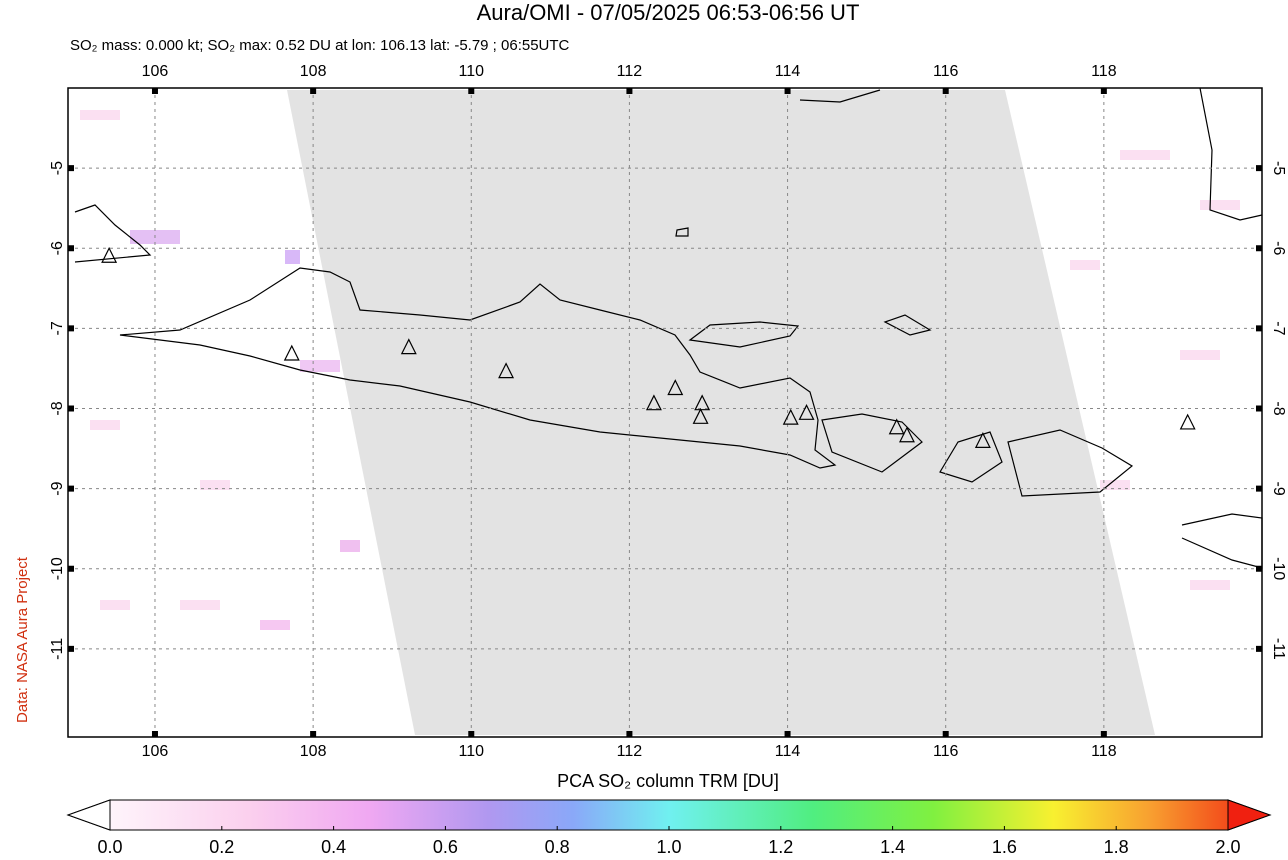 This screenshot has width=1288, height=860. I want to click on colorbar-ticks: 0.0 0.2 0.4 0.6 0.8 1.0 1.2 1.4 1.6 1.8 2.0, so click(669, 841).